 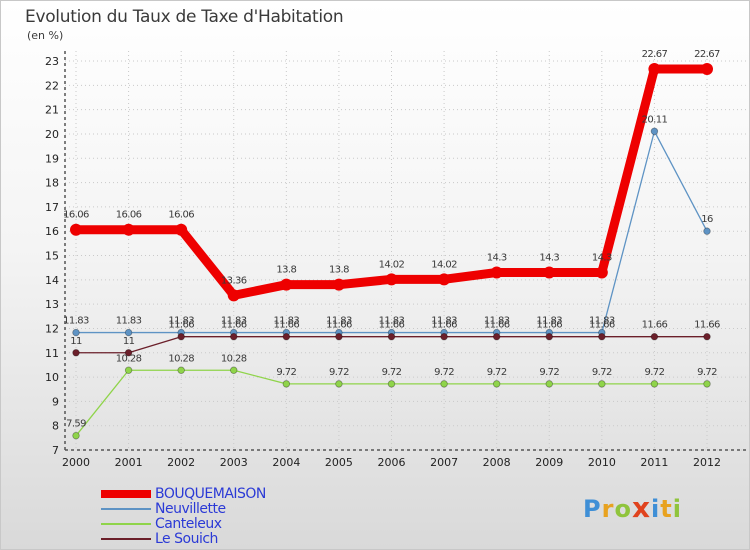 I want to click on logo-letter: o, so click(x=623, y=509).